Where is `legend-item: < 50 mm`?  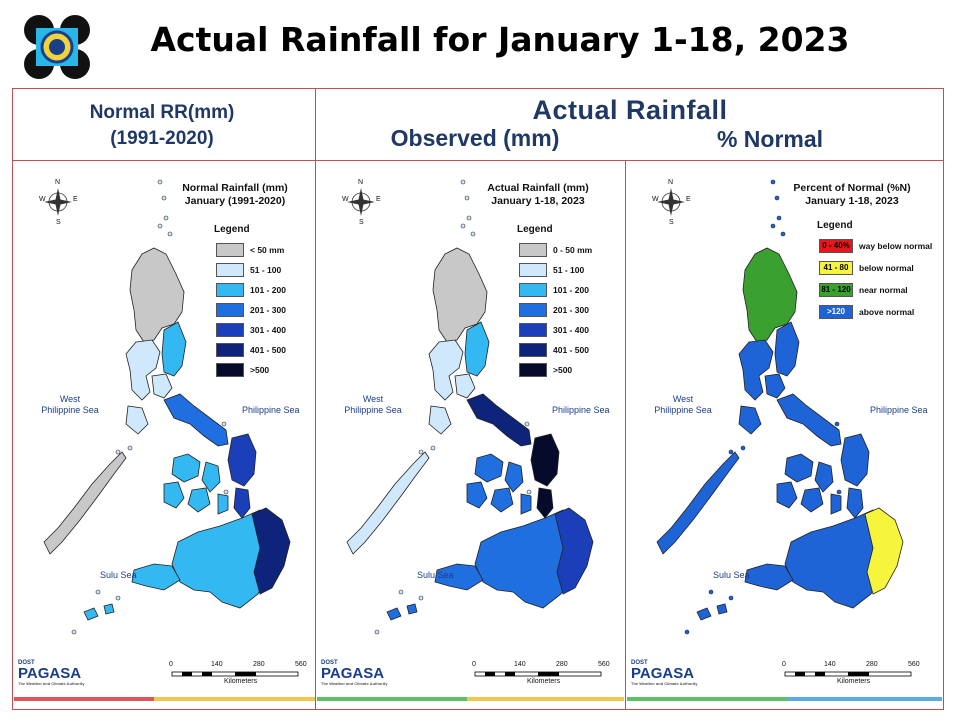
legend-item: < 50 mm is located at coordinates (250, 250).